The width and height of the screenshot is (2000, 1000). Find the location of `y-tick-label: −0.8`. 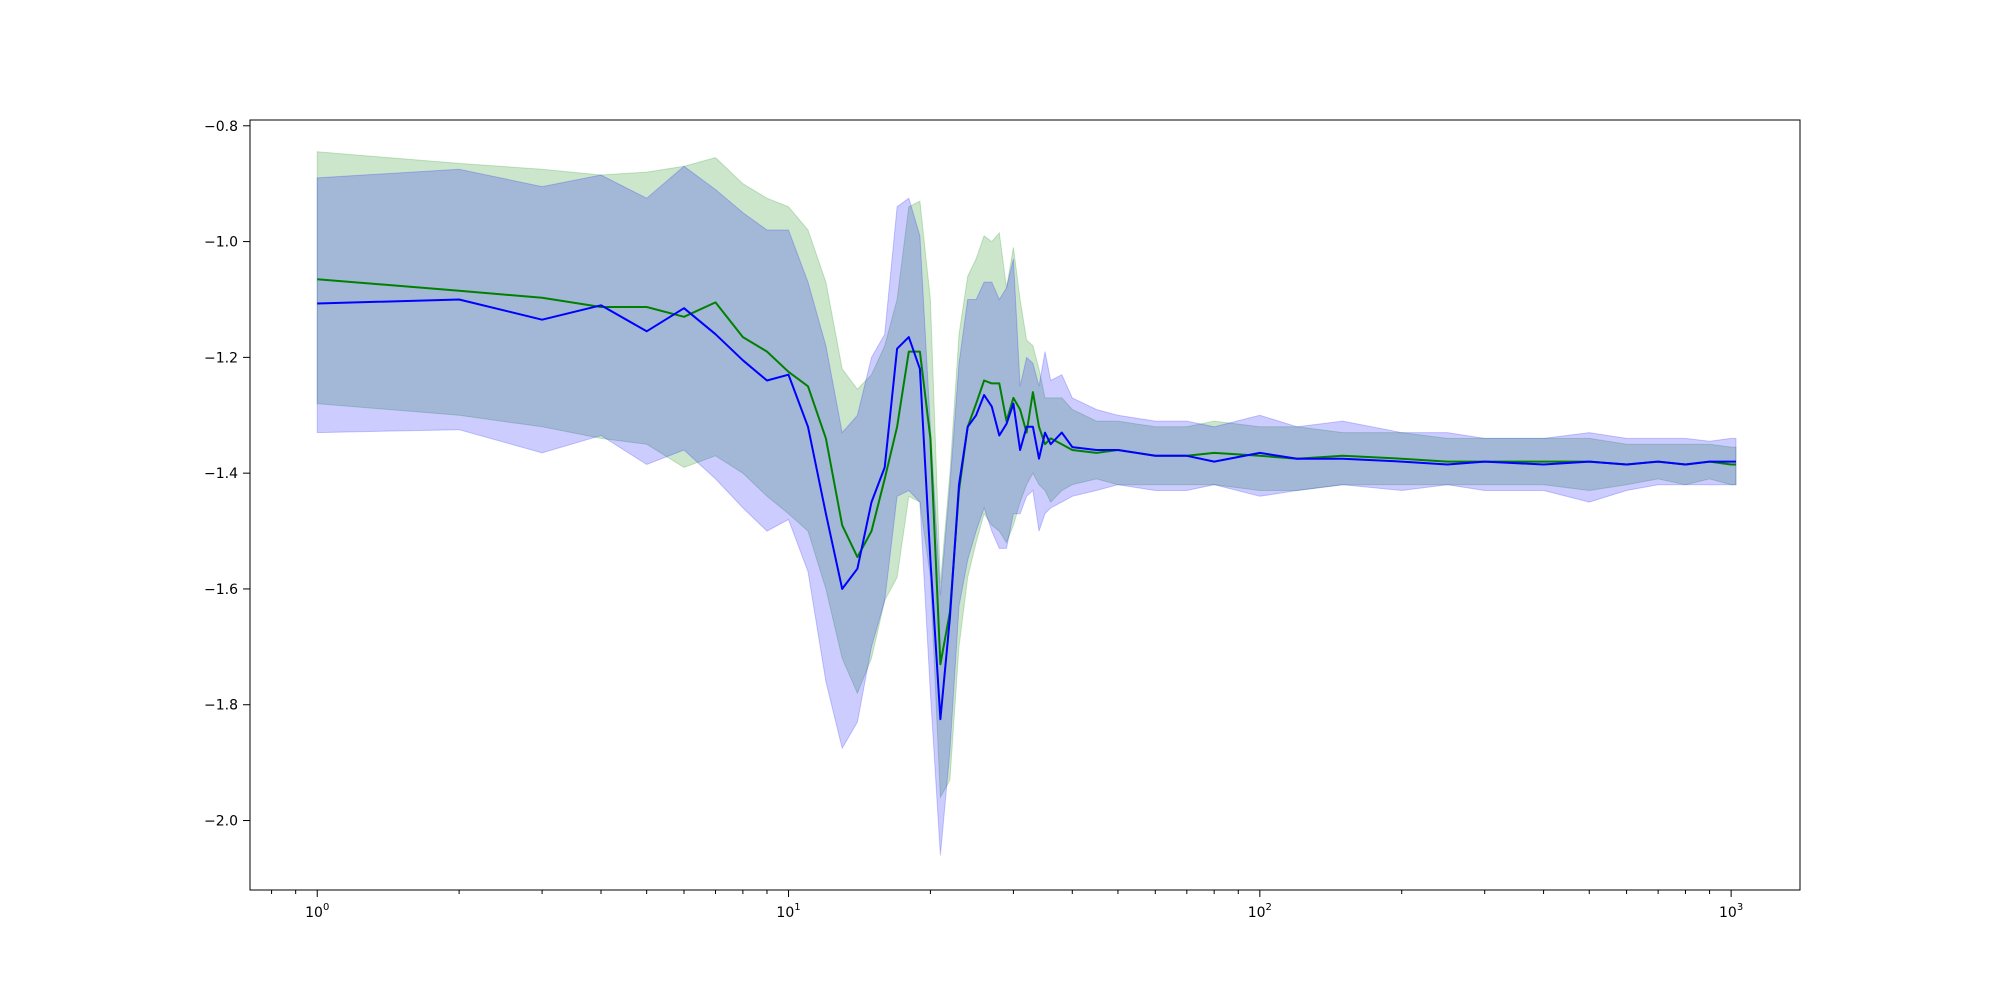

y-tick-label: −0.8 is located at coordinates (221, 127).